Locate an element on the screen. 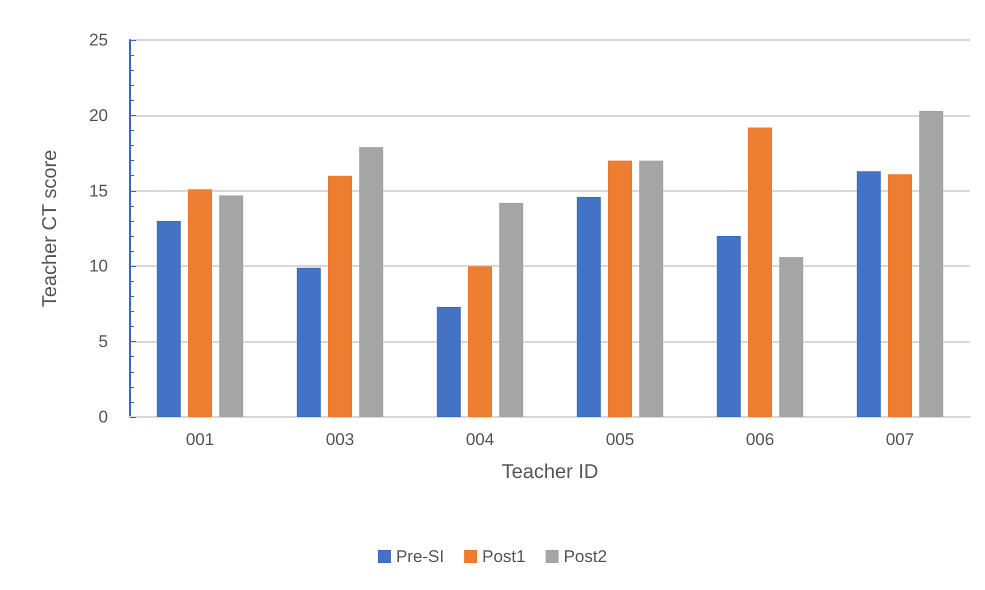 The image size is (985, 590). x-tick-label: 005 is located at coordinates (620, 439).